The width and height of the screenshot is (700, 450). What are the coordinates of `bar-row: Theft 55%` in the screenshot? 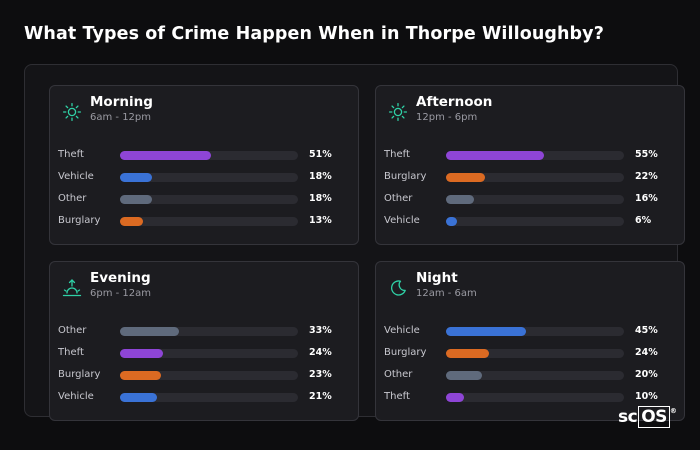 It's located at (534, 155).